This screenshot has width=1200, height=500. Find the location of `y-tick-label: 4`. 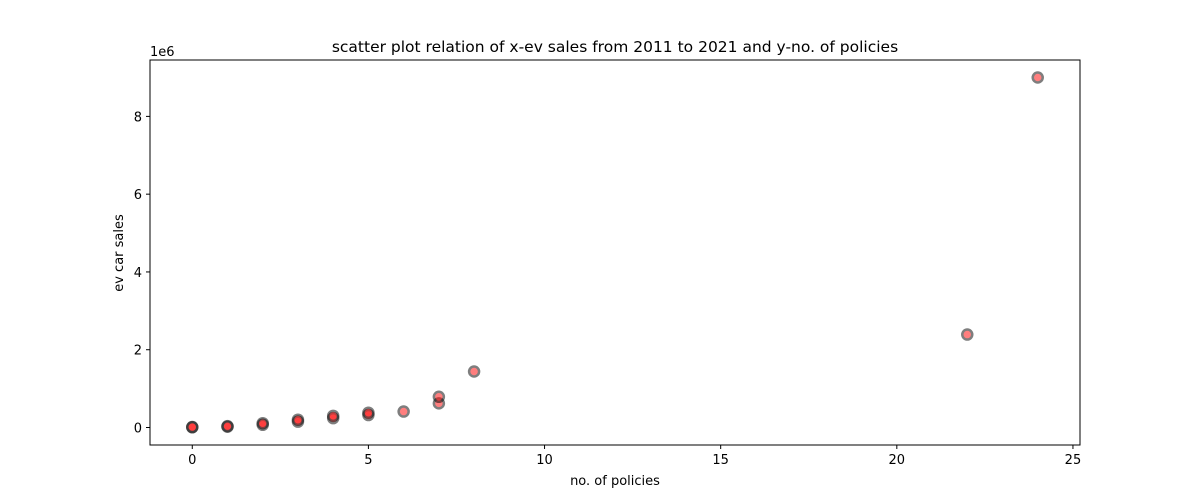

y-tick-label: 4 is located at coordinates (138, 273).